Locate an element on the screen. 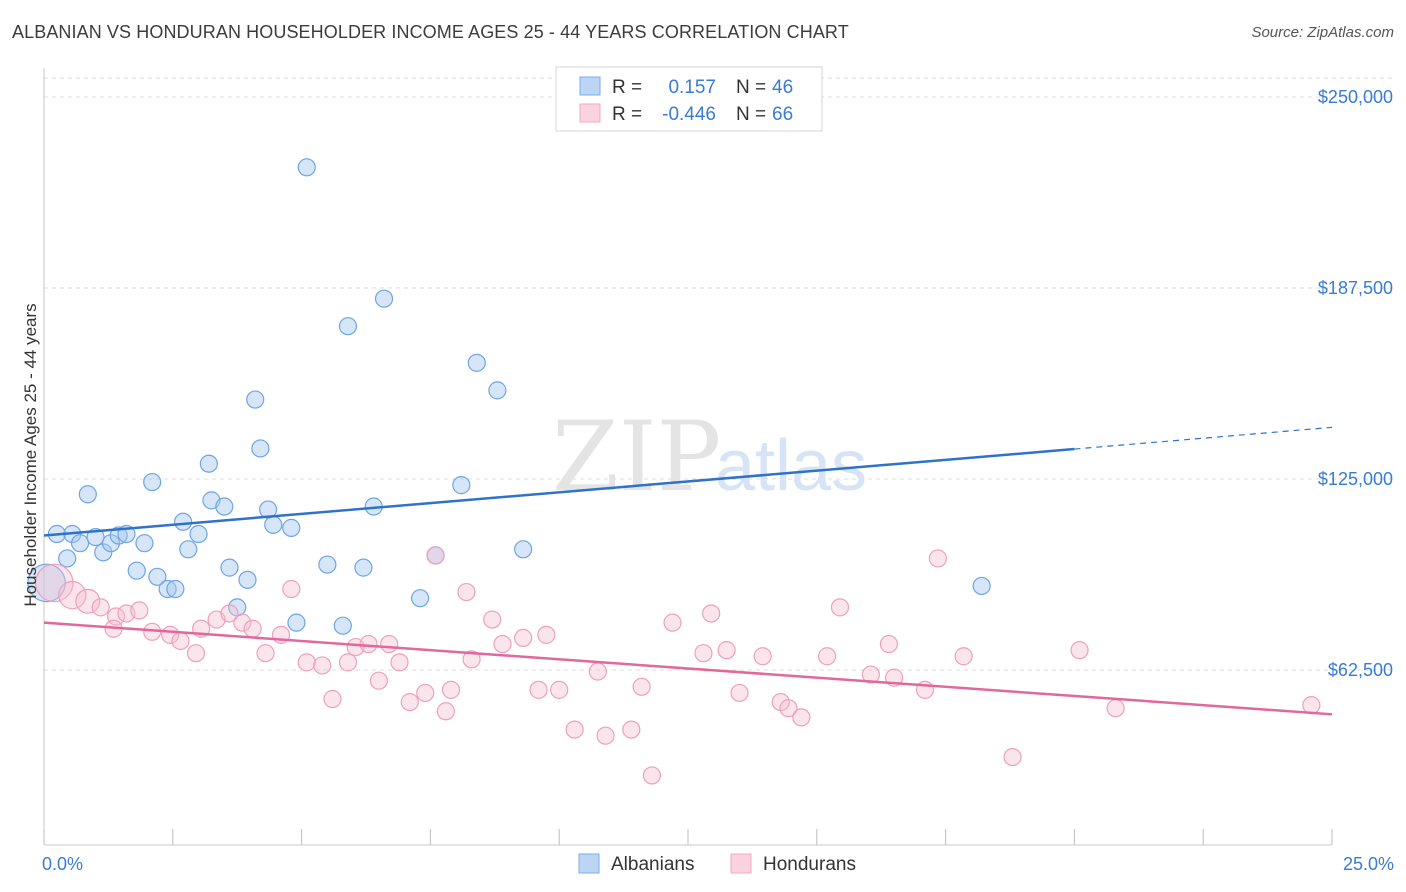 The height and width of the screenshot is (892, 1406). y-tick-label-0: $62,500 is located at coordinates (1360, 670).